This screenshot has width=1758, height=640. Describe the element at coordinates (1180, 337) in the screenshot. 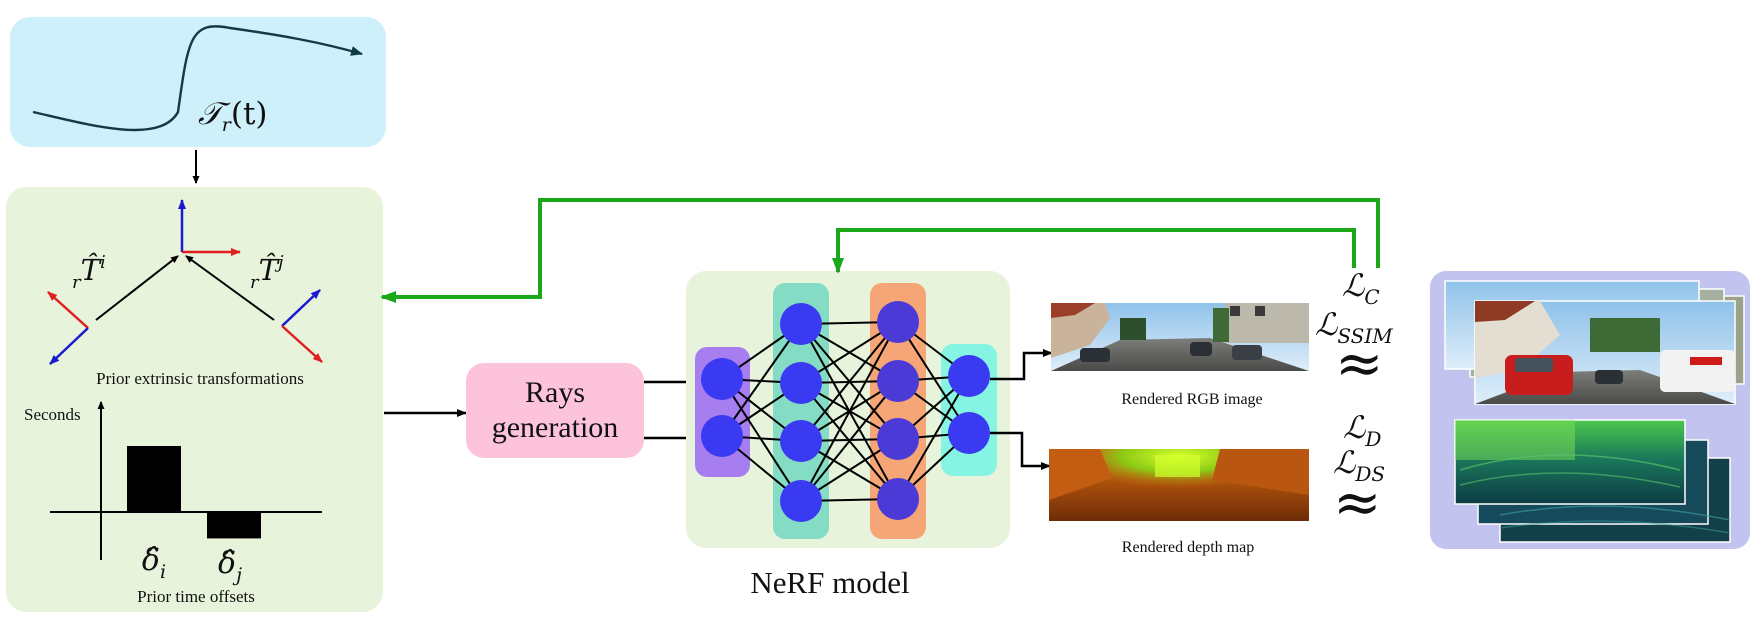

I see `rendered-rgb-image` at that location.